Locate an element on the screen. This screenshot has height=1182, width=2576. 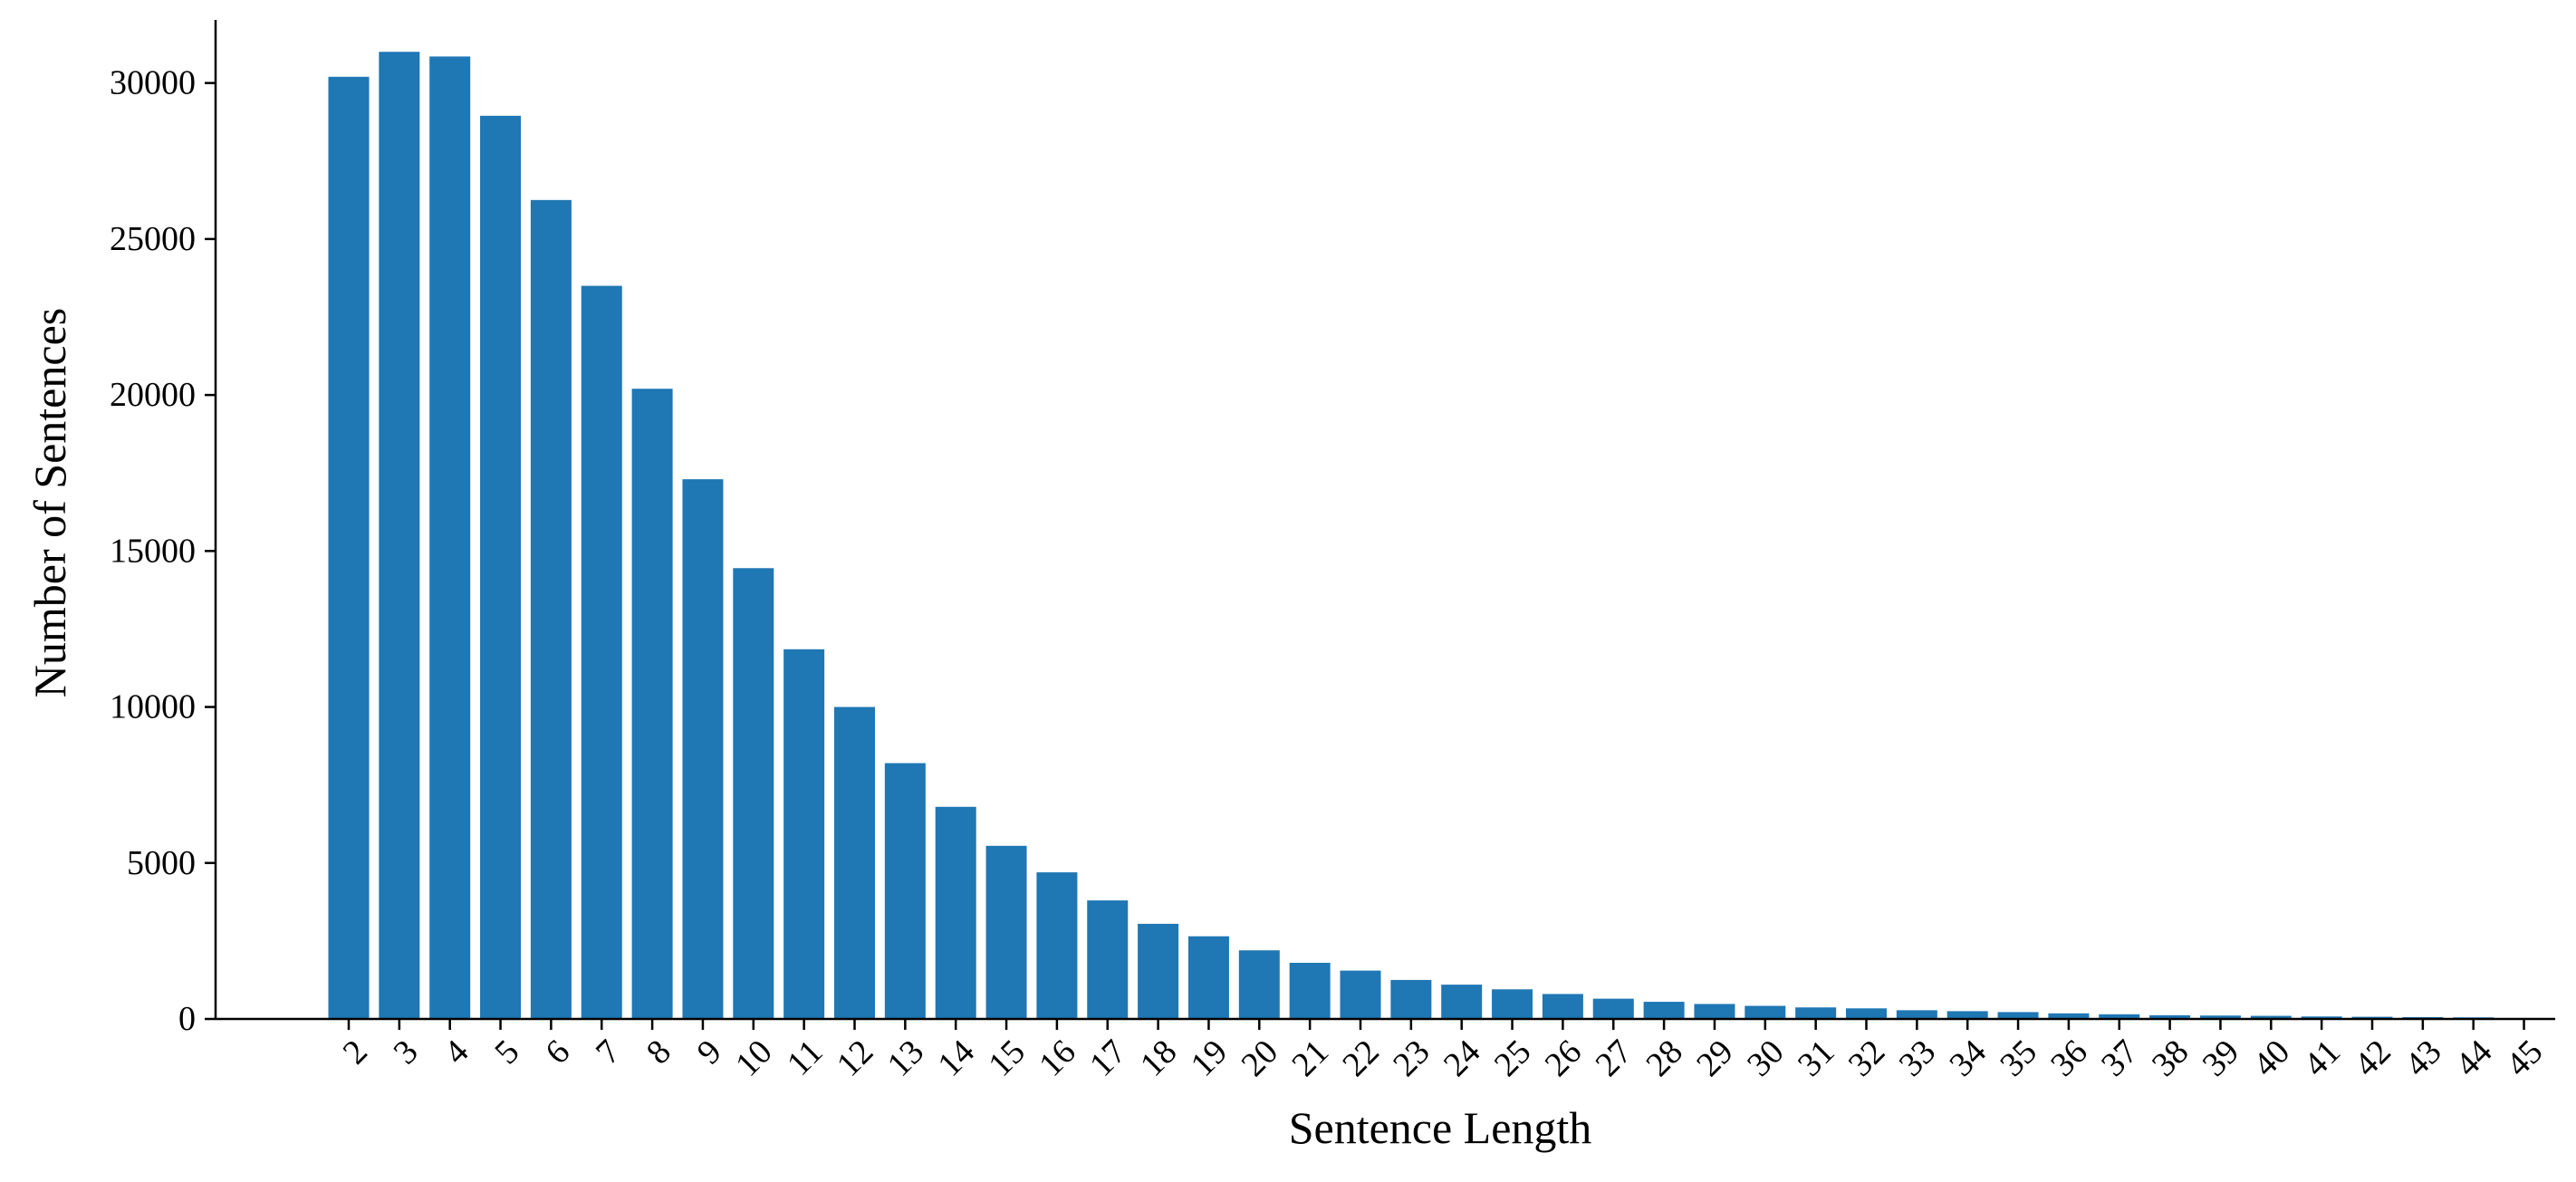
x-tick-label: 23 is located at coordinates (1411, 1058).